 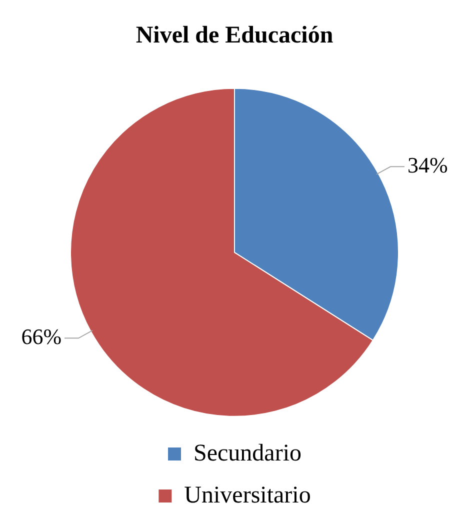 What do you see at coordinates (235, 35) in the screenshot?
I see `chart-title: Nivel de Educación` at bounding box center [235, 35].